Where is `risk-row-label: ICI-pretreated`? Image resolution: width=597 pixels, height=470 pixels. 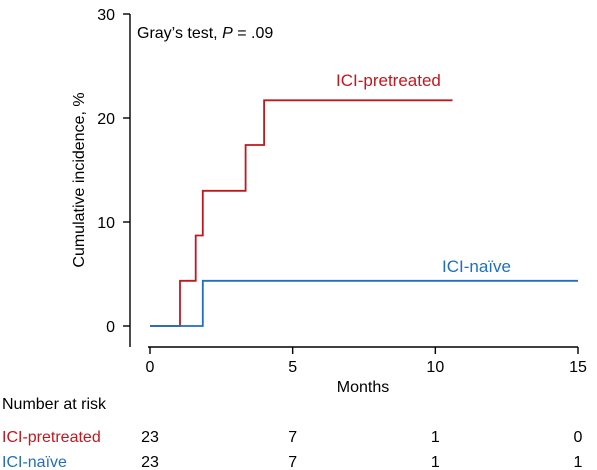
risk-row-label: ICI-pretreated is located at coordinates (51, 437).